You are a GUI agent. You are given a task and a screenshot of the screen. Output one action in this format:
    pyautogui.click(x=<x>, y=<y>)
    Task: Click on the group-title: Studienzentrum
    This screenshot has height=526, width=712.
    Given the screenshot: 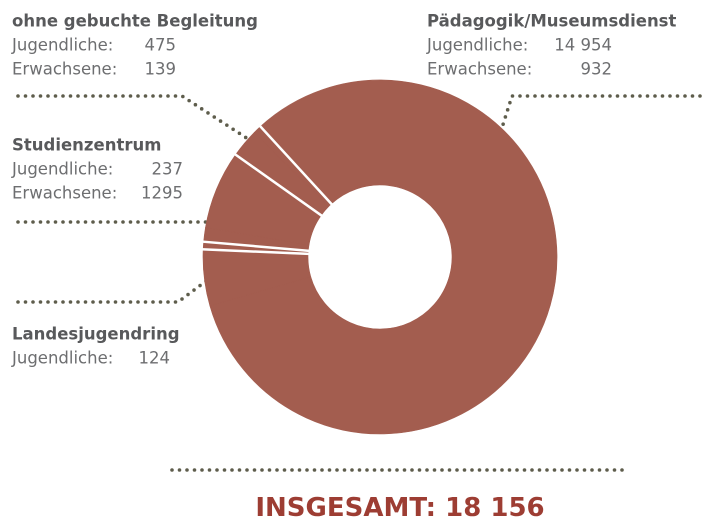 What is the action you would take?
    pyautogui.click(x=86, y=145)
    